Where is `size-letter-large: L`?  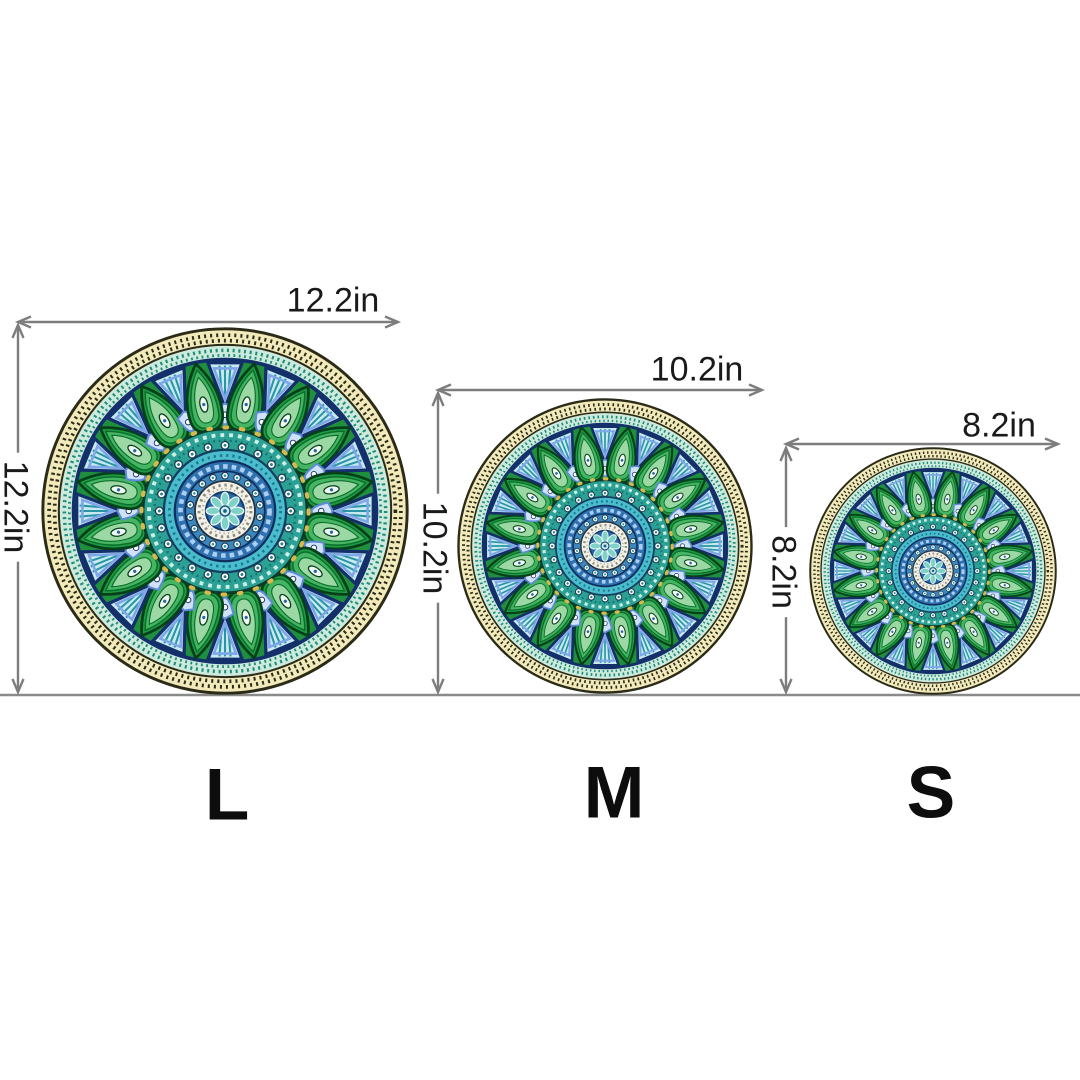
size-letter-large: L is located at coordinates (227, 795).